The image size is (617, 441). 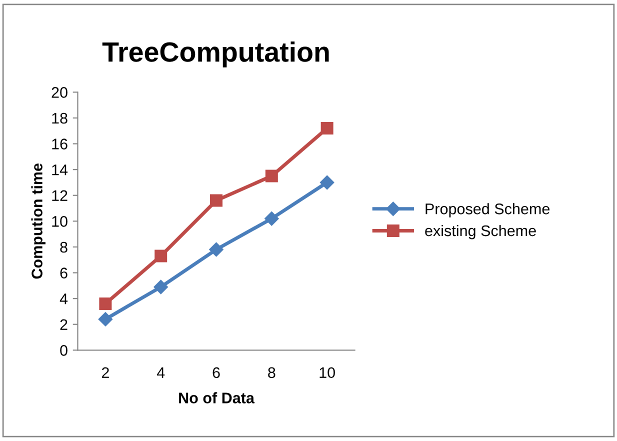 I want to click on y-axis-title: Compution time, so click(x=38, y=221).